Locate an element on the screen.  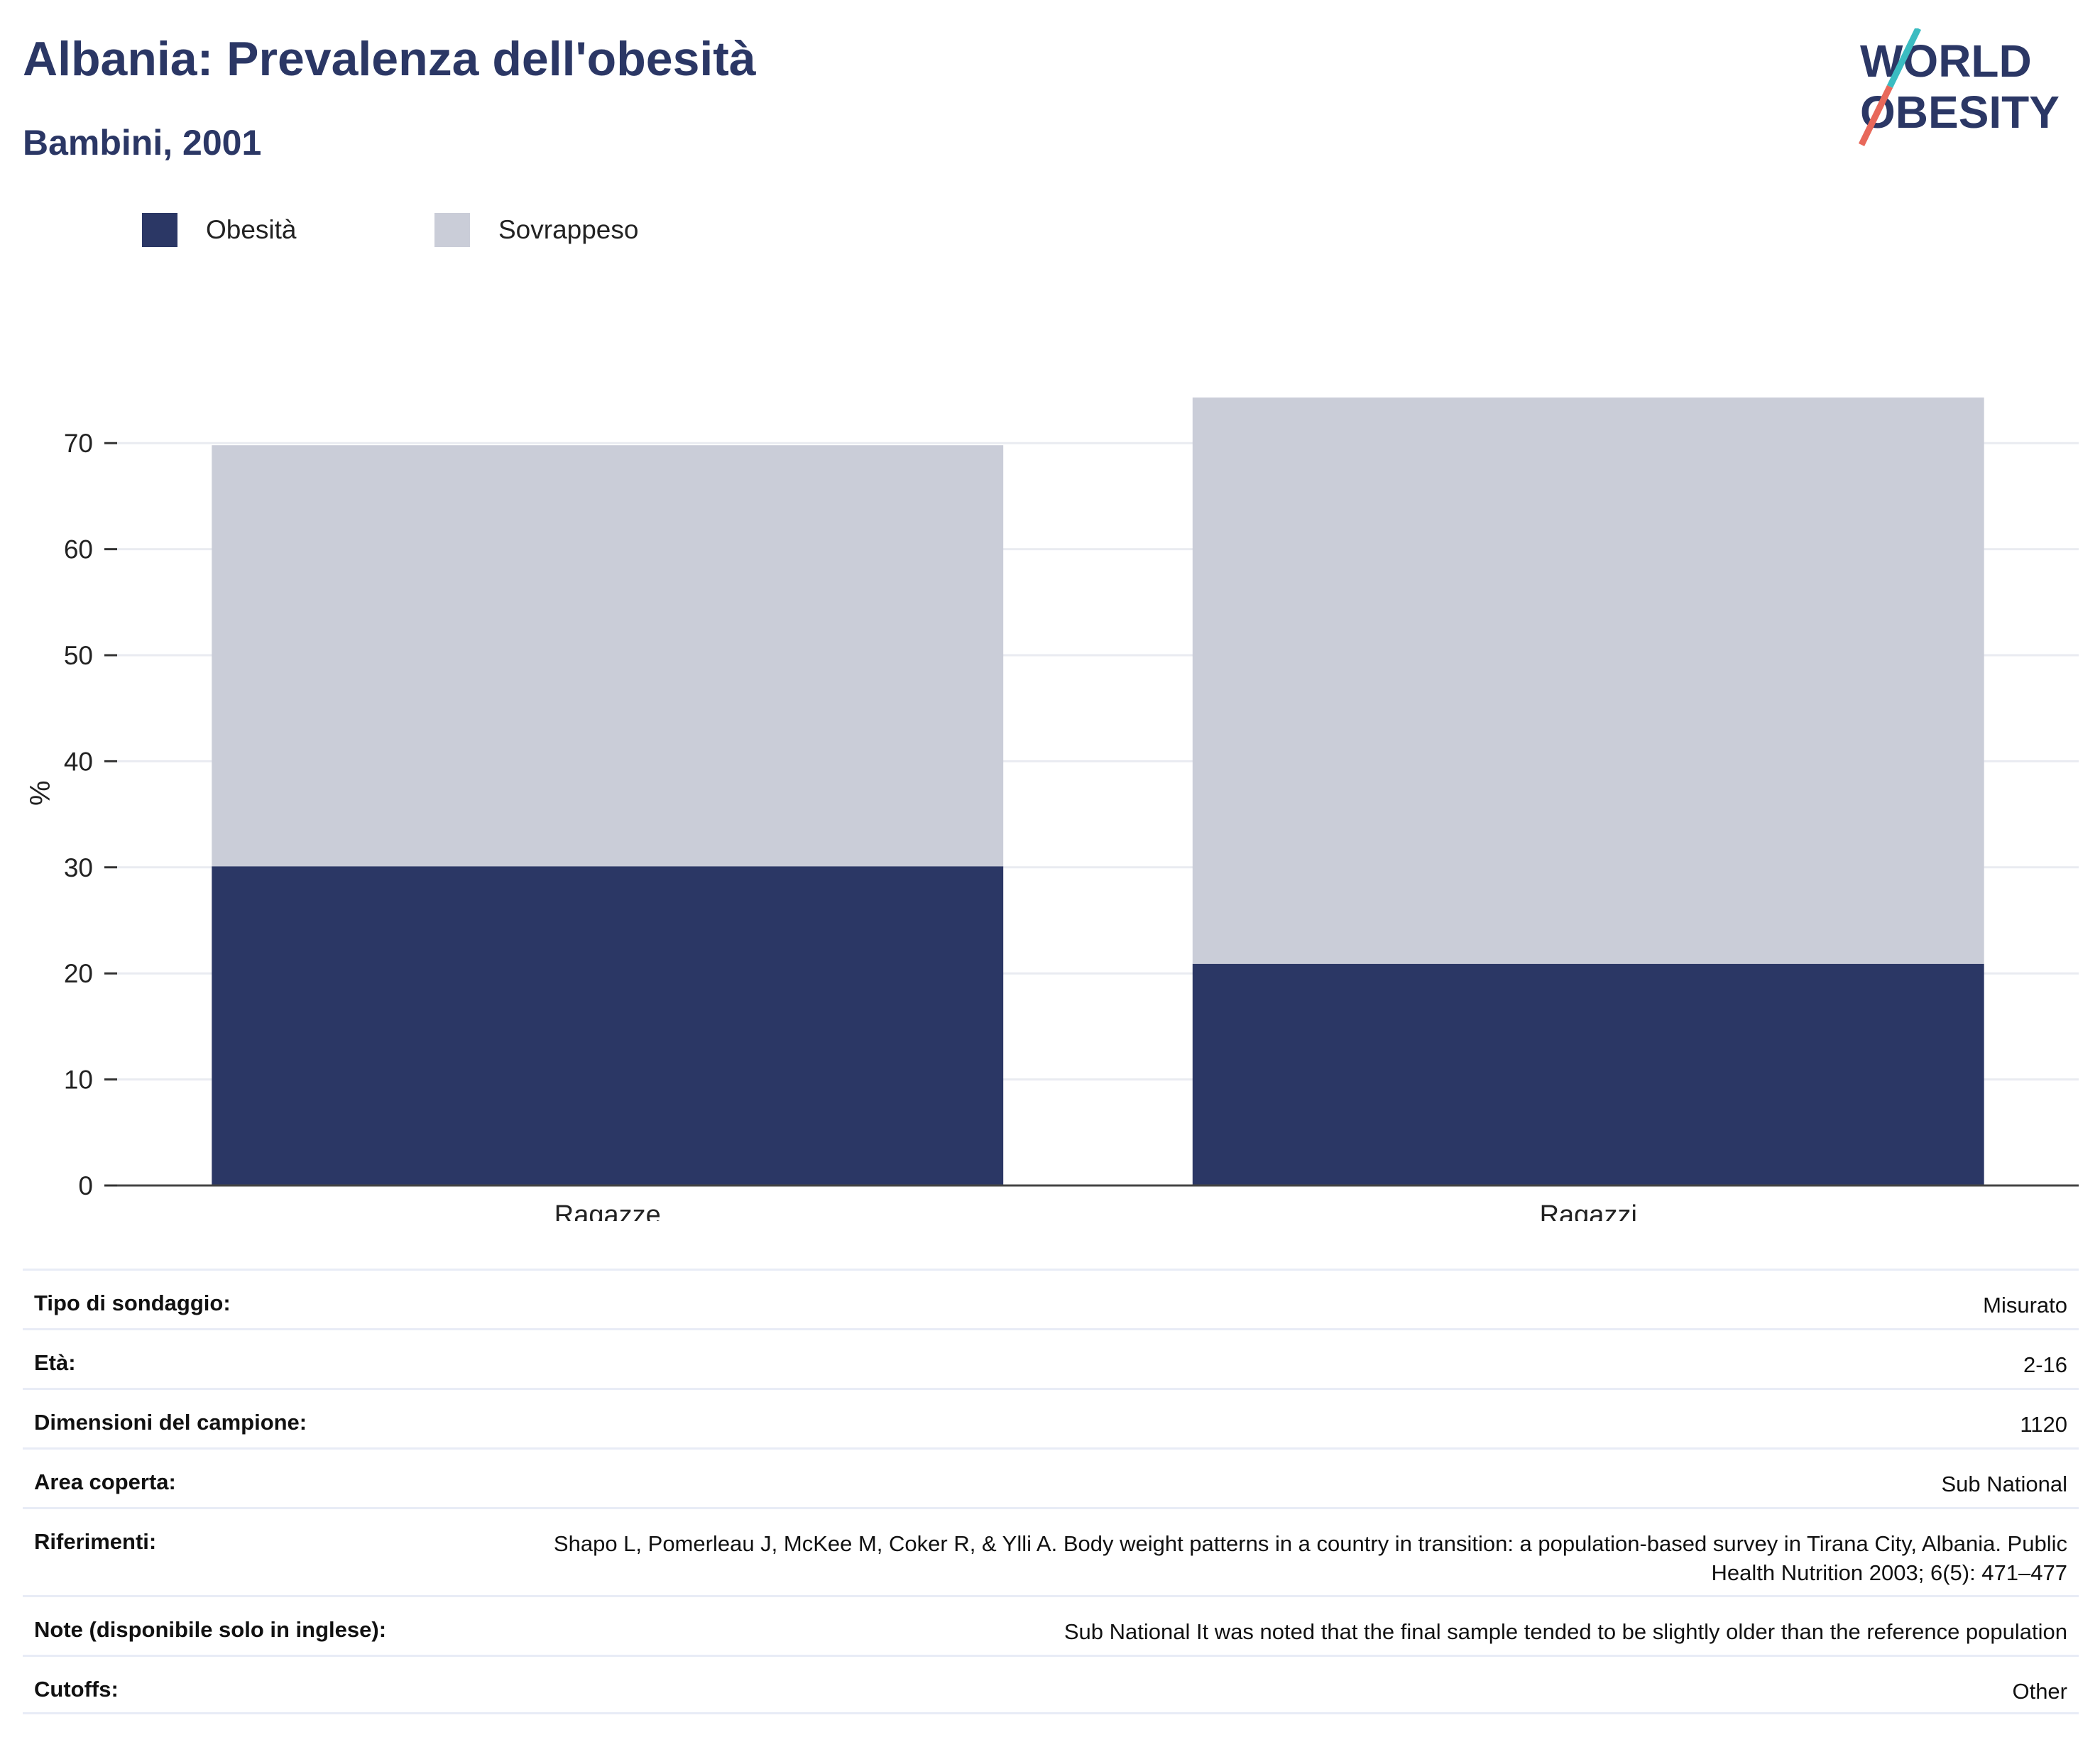
svg-text: OBESITY is located at coordinates (1960, 112).